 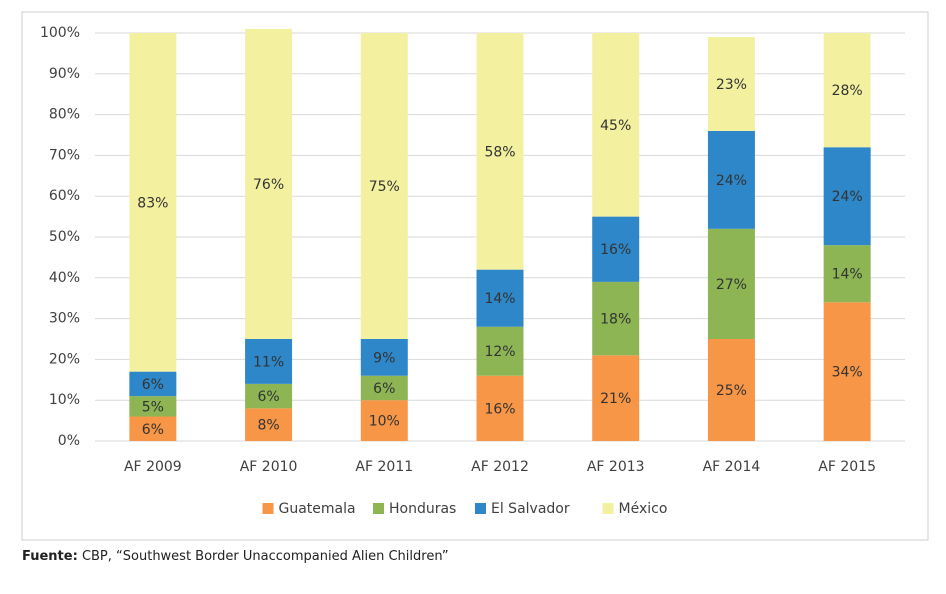 What do you see at coordinates (64, 74) in the screenshot?
I see `y-tick-label: 90%` at bounding box center [64, 74].